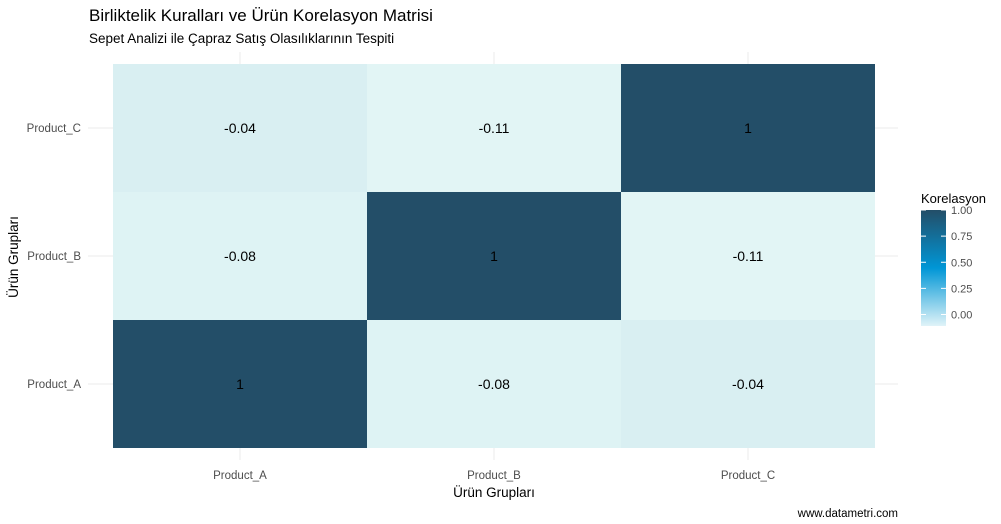 The height and width of the screenshot is (524, 1001). Describe the element at coordinates (748, 476) in the screenshot. I see `x-tick-label-Product_C: Product_C` at that location.